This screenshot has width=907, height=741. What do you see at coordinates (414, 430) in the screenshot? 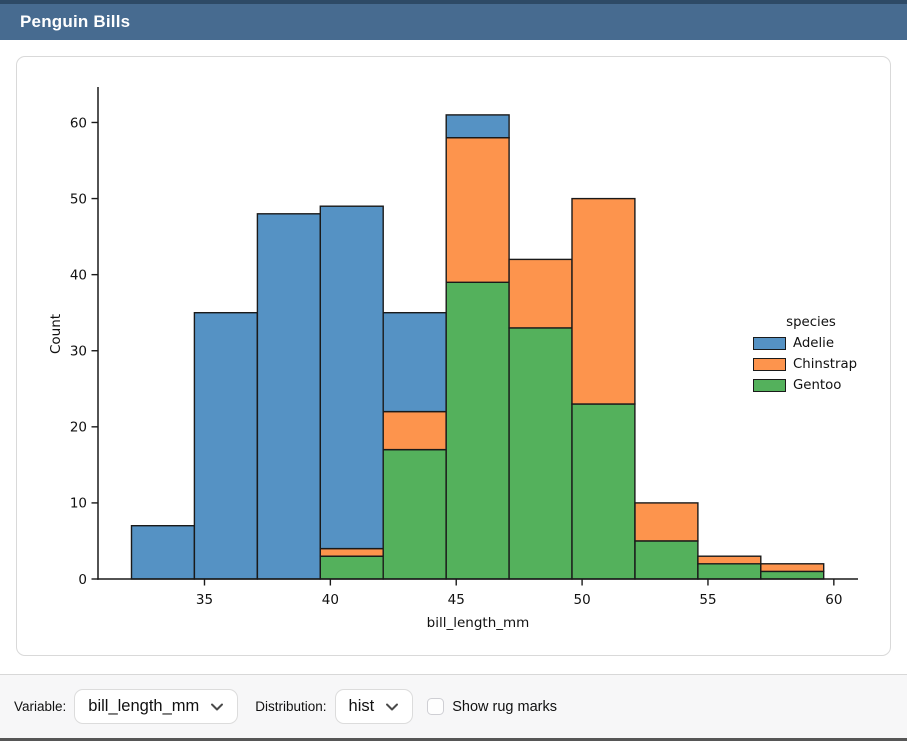
I see `histogram-bar-chinstrap-bin4` at bounding box center [414, 430].